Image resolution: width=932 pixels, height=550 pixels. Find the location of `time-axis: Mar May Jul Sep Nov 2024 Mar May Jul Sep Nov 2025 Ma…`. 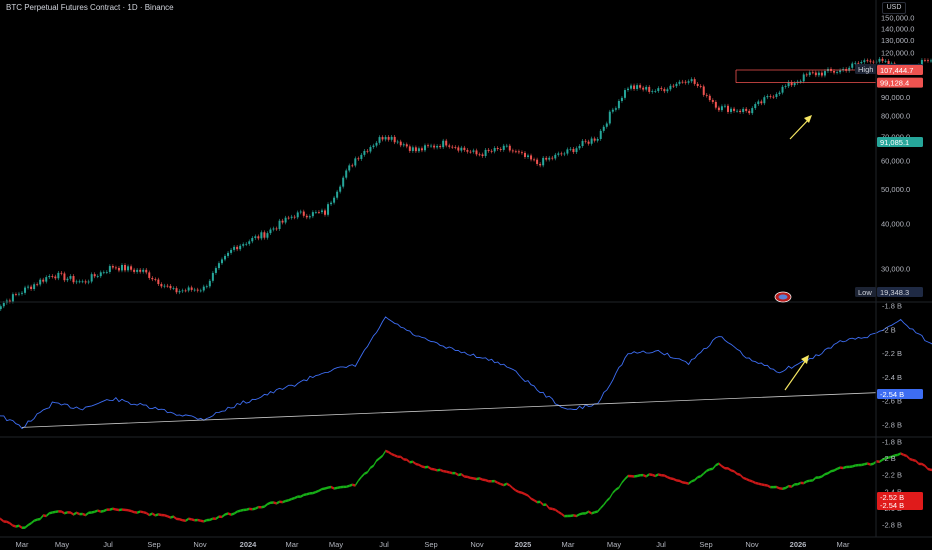

time-axis: Mar May Jul Sep Nov 2024 Mar May Jul Sep Nov 2025 Ma… is located at coordinates (433, 544).